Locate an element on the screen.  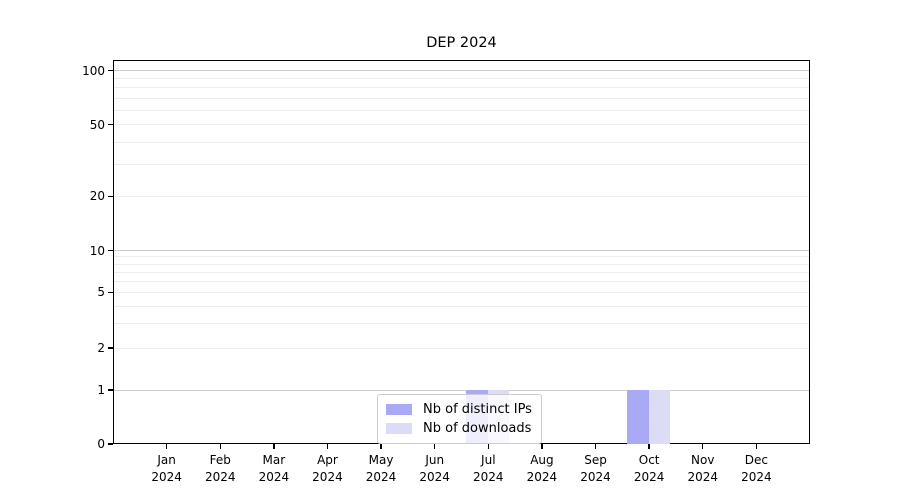
x-tick-month: Dec is located at coordinates (756, 460).